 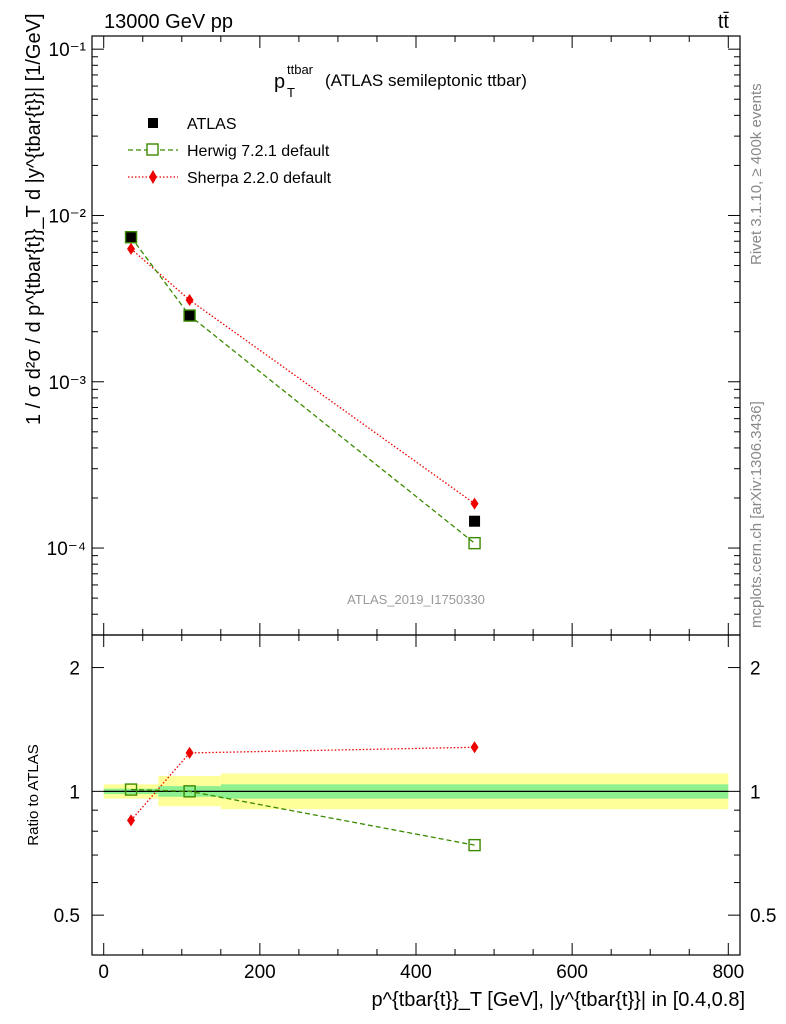 I want to click on title-main: p, so click(x=279, y=82).